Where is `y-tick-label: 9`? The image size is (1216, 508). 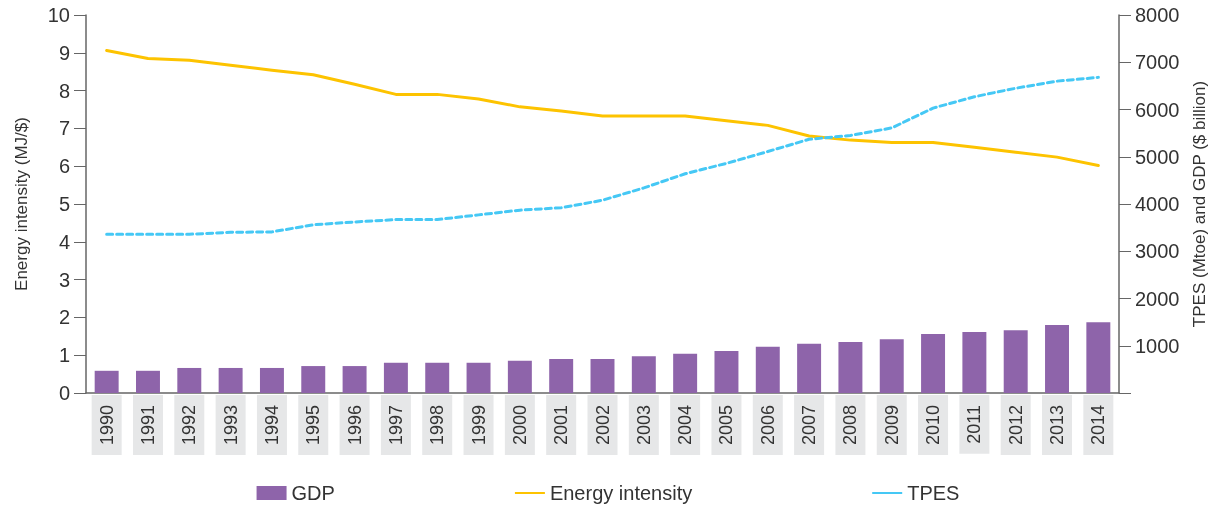
y-tick-label: 9 is located at coordinates (64, 52).